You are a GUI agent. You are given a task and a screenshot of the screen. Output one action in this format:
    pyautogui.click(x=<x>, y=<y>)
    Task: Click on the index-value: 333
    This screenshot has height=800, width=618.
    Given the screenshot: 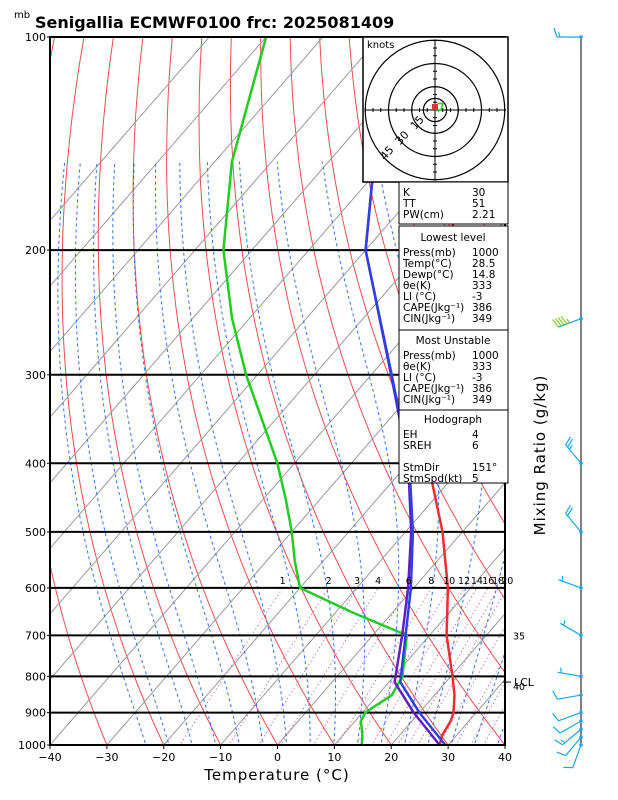 What is the action you would take?
    pyautogui.click(x=482, y=286)
    